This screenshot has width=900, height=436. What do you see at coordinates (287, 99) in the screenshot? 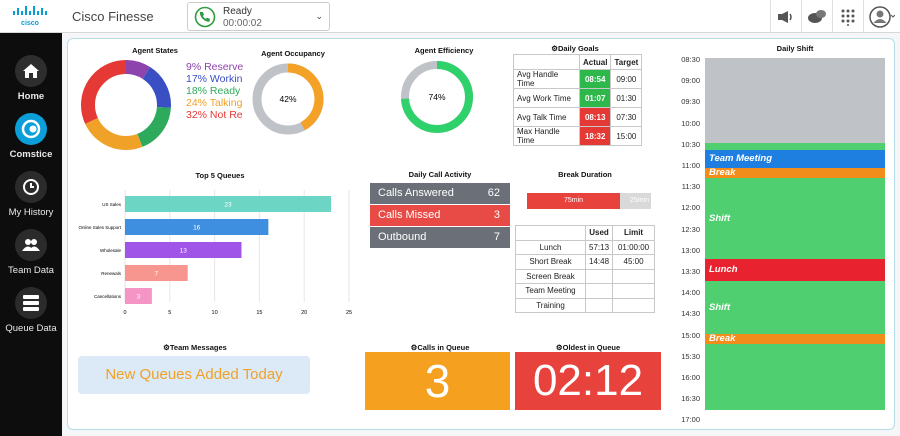
I see `occupancy-value: 42%` at bounding box center [287, 99].